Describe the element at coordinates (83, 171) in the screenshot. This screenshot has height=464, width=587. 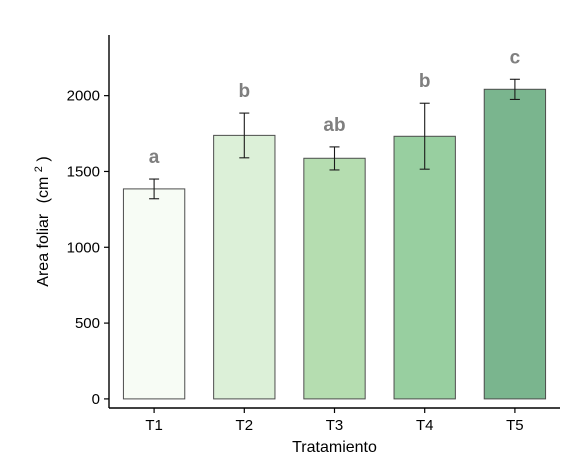
I see `y-tick-label: 1500` at that location.